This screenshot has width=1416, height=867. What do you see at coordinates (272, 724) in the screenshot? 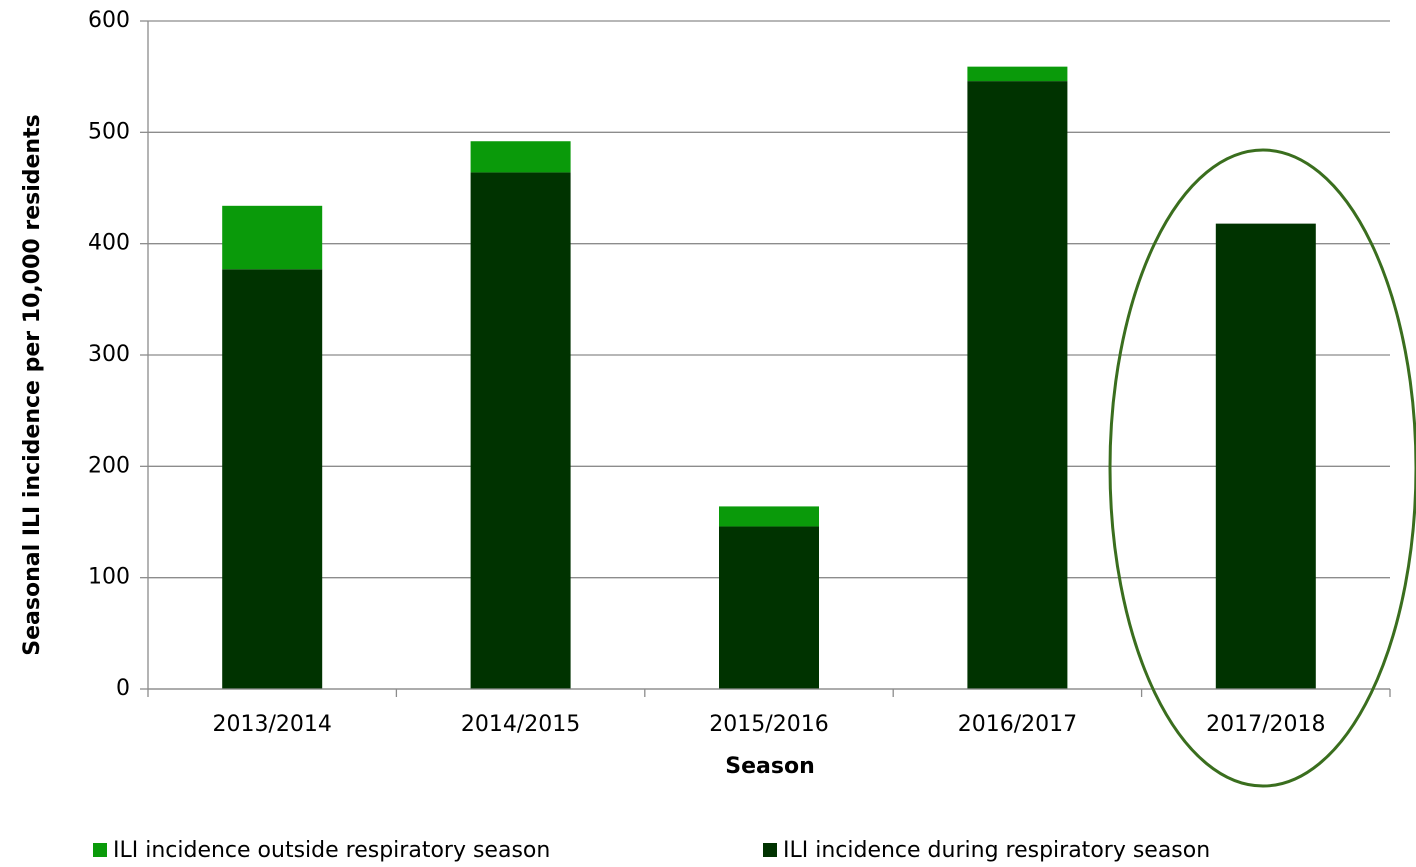
I see `x-tick-label: 2013/2014` at bounding box center [272, 724].